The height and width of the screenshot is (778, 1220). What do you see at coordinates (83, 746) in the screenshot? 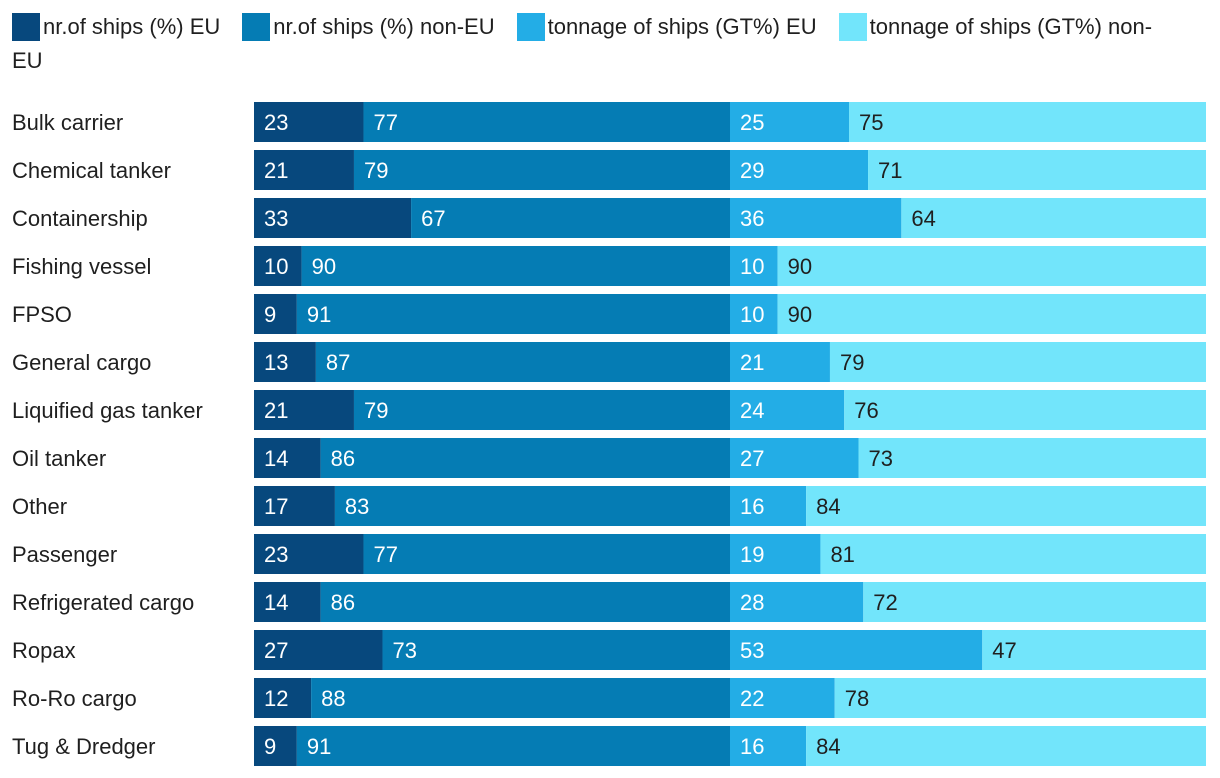
I see `category-label: Tug & Dredger` at bounding box center [83, 746].